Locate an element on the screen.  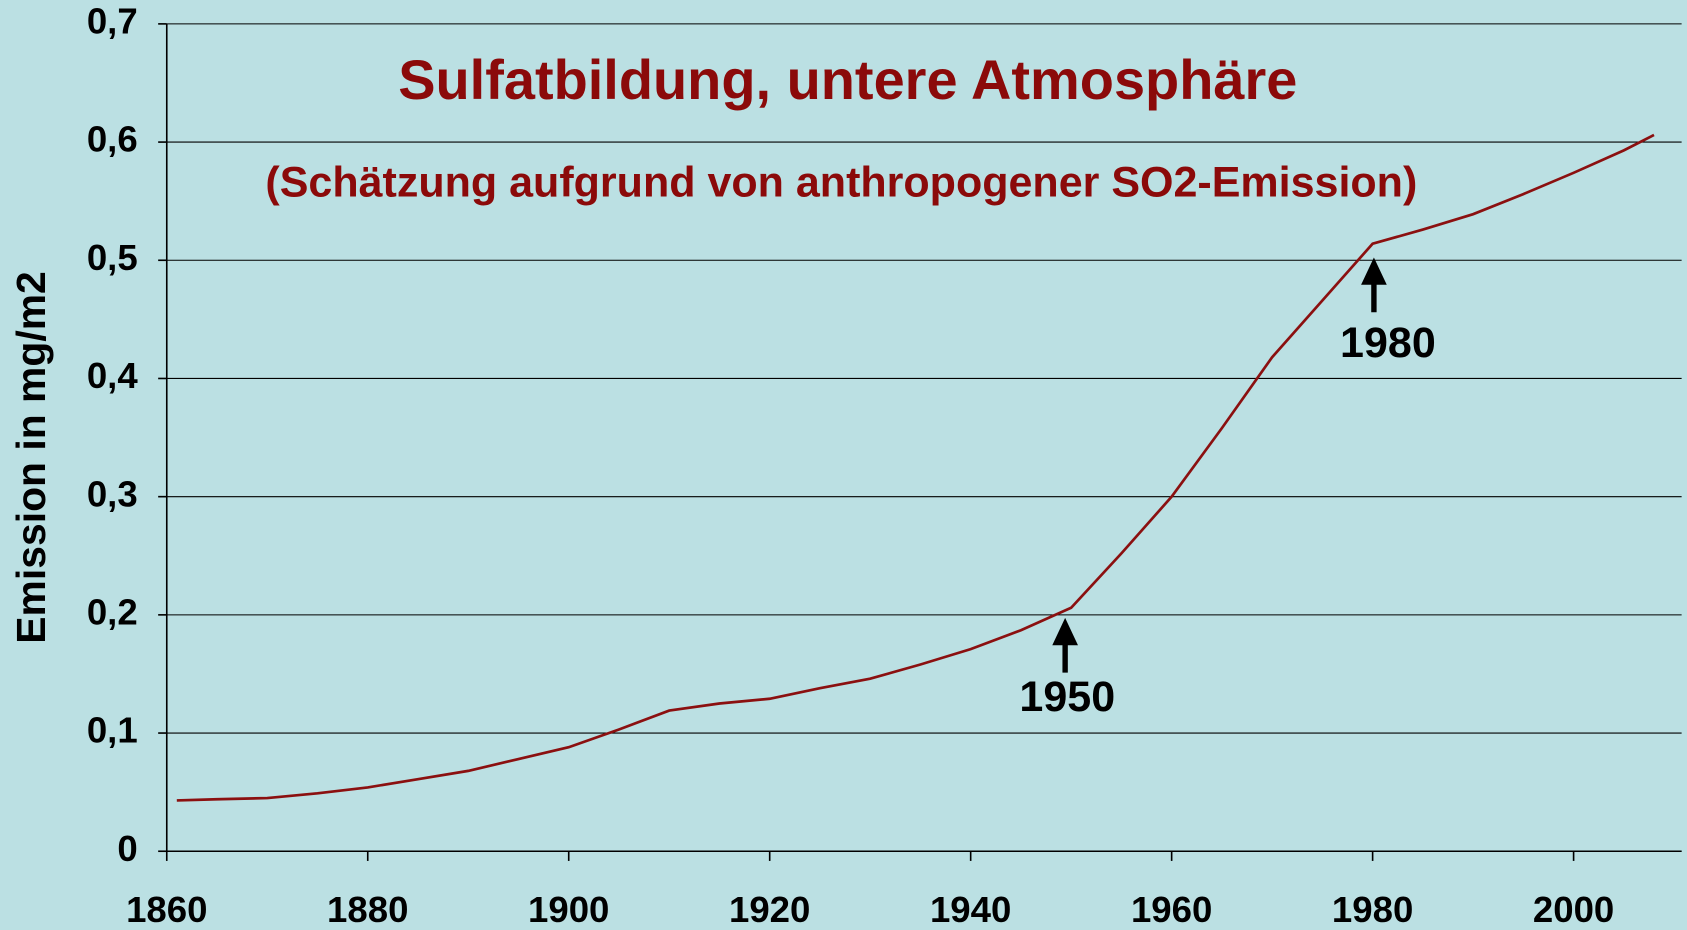
x-tick-label: 2000 is located at coordinates (1573, 909).